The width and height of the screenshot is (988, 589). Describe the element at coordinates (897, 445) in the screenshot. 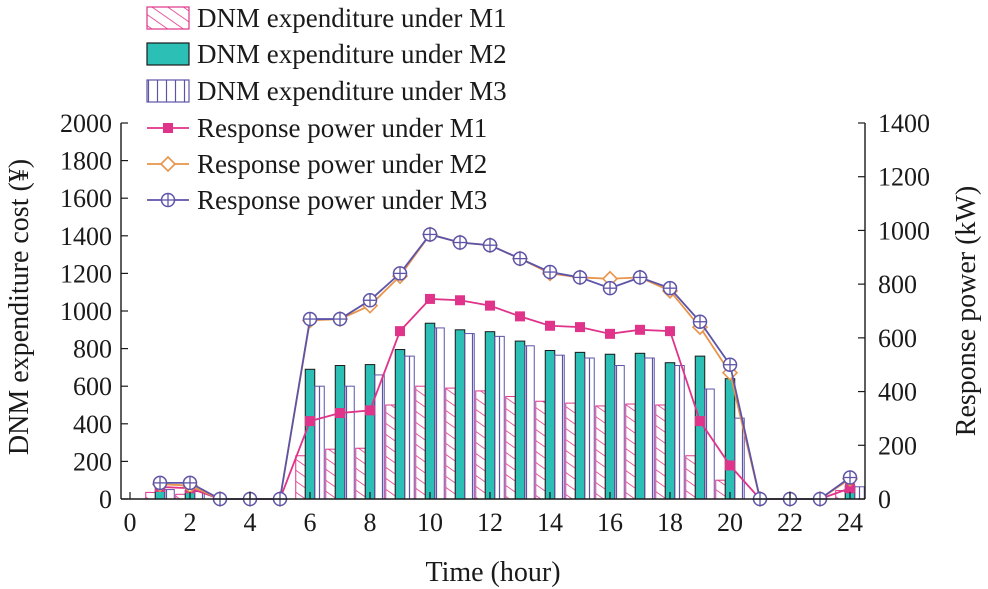

I see `right-y-tick-label: 200` at that location.